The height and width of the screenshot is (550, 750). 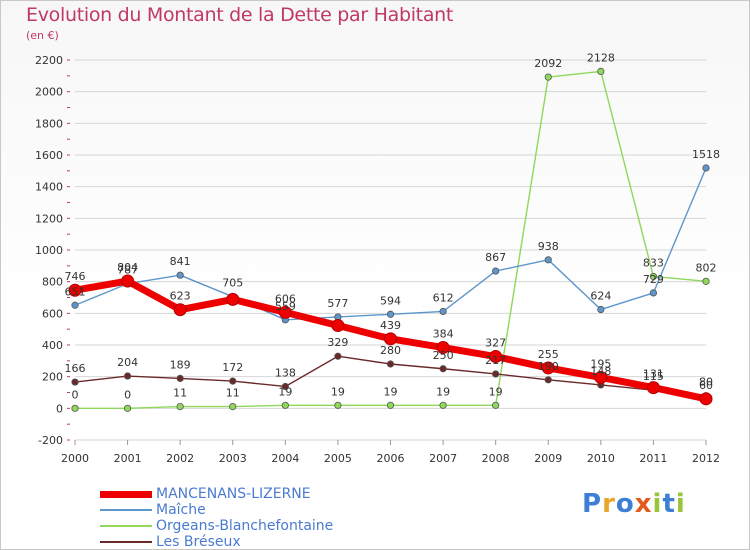 What do you see at coordinates (592, 504) in the screenshot?
I see `logo-letter: P` at bounding box center [592, 504].